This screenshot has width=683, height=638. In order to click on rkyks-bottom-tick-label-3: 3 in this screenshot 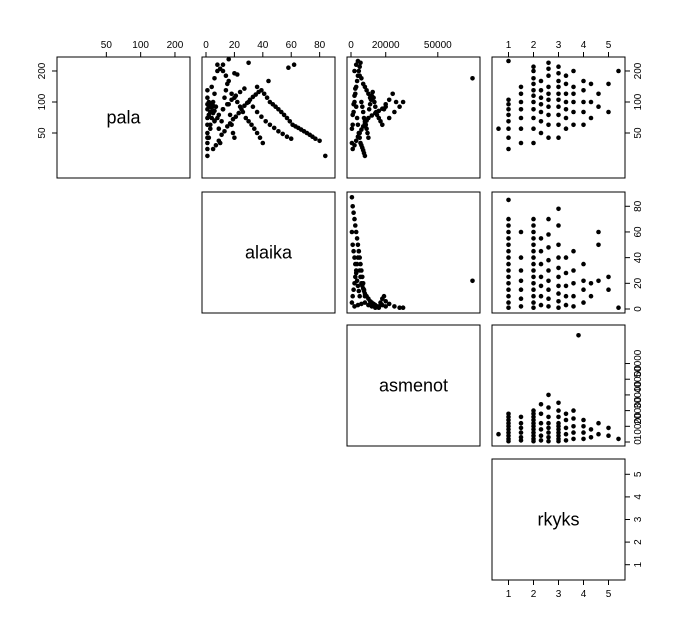, I will do `click(559, 594)`.